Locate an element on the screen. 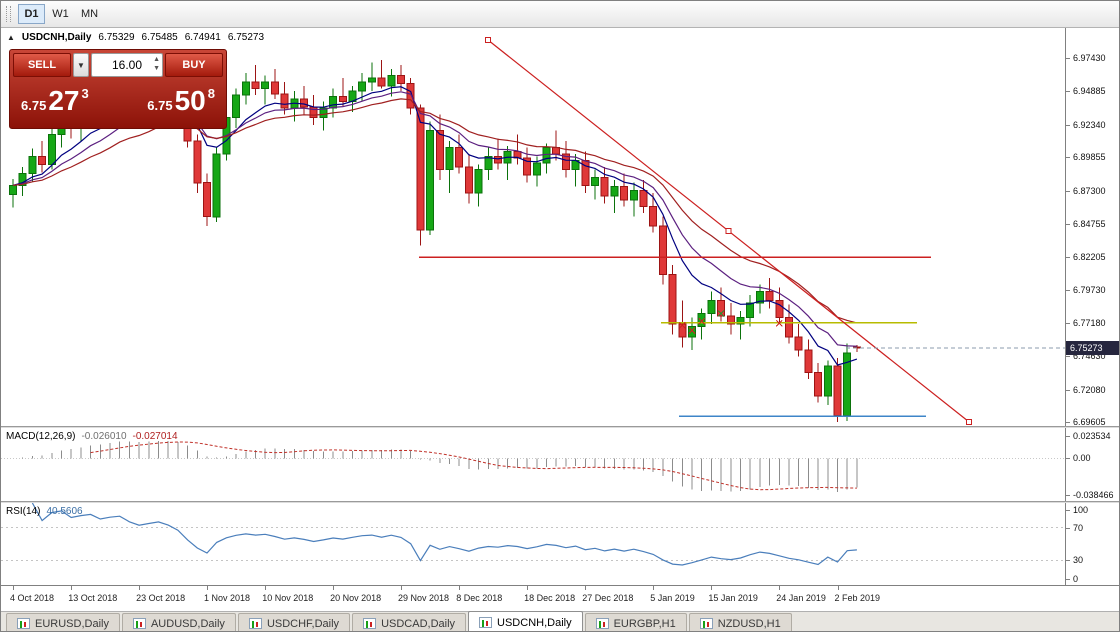 This screenshot has width=1120, height=632. lot-size-value: 16.00 is located at coordinates (127, 65).